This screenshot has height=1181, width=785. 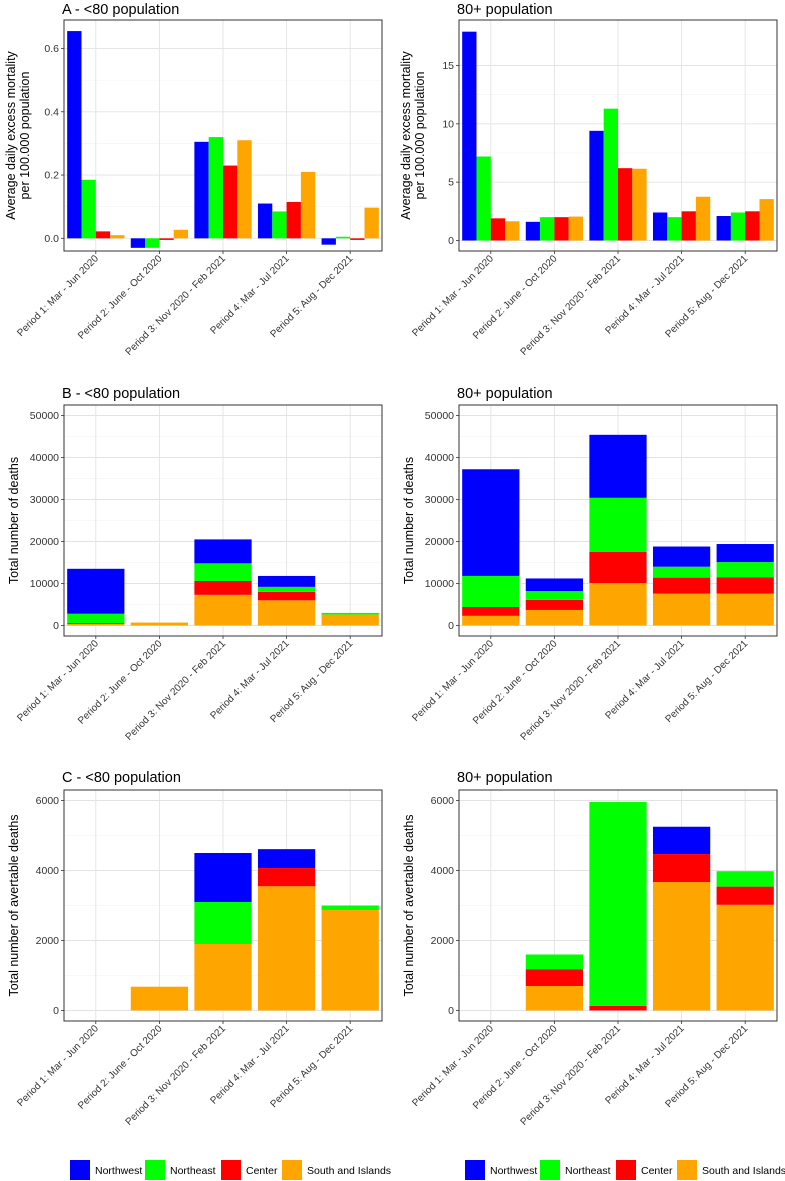 What do you see at coordinates (51, 176) in the screenshot?
I see `y-tick-label: 0.2` at bounding box center [51, 176].